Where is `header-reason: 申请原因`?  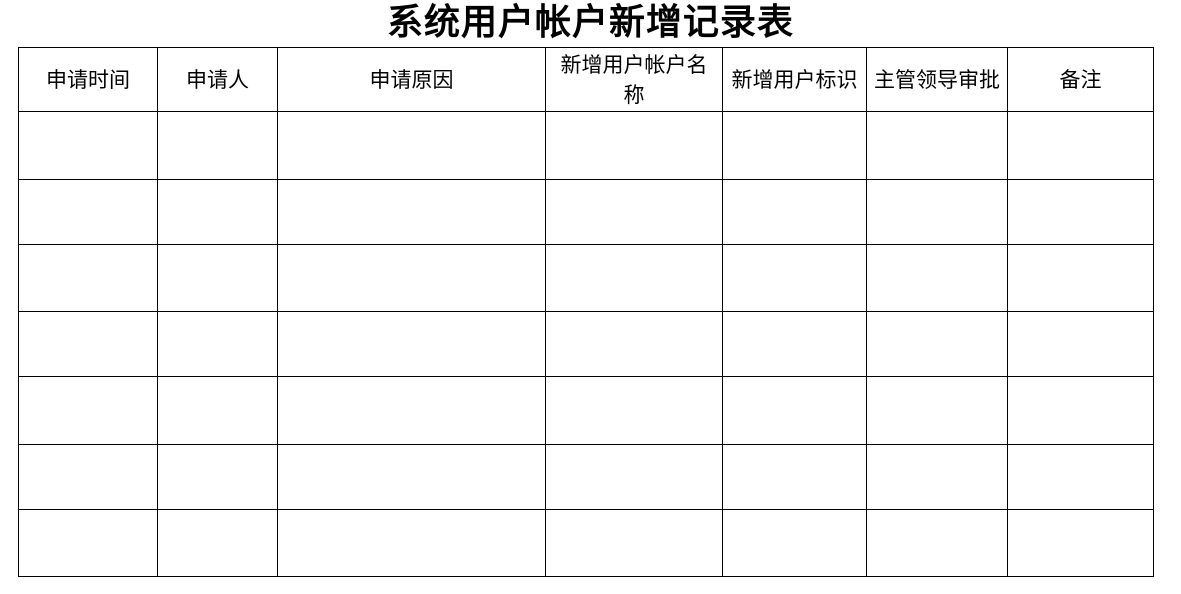 header-reason: 申请原因 is located at coordinates (411, 79).